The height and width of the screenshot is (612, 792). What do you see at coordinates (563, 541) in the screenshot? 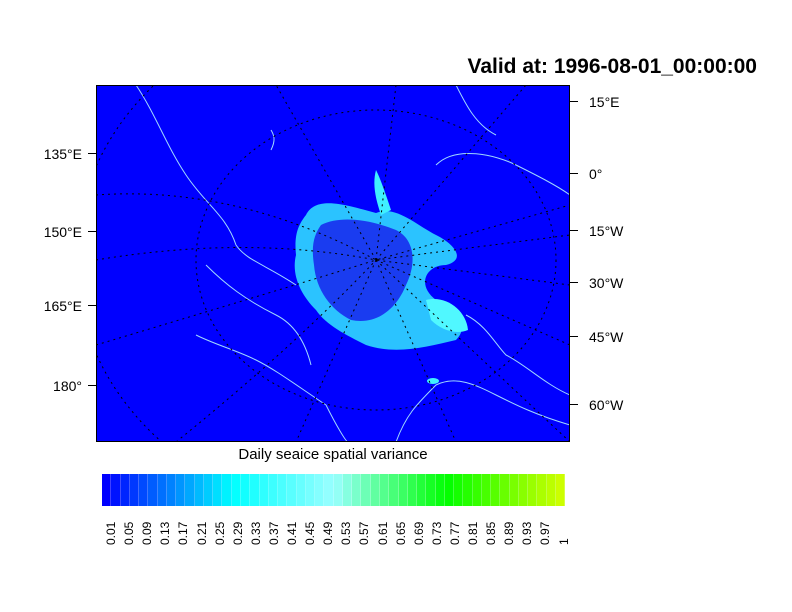
I see `colorbar-label: 1` at bounding box center [563, 541].